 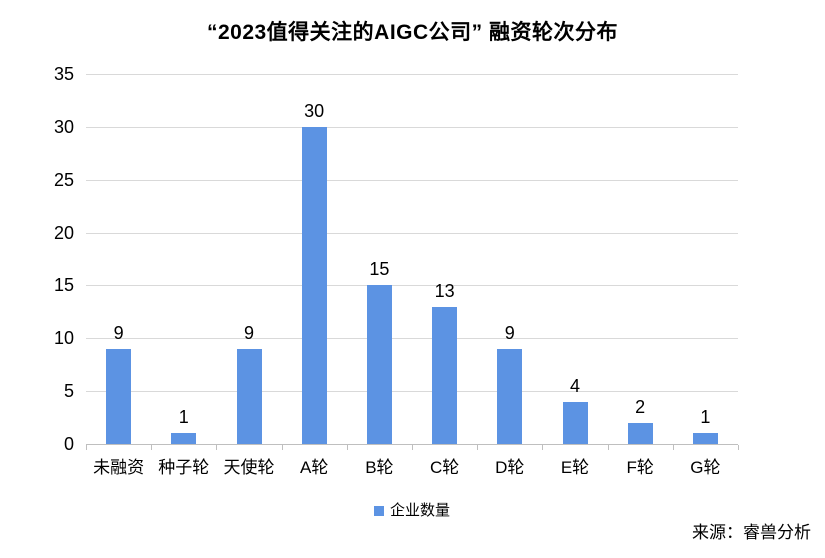 I want to click on bar-value-label: 2, so click(x=640, y=406).